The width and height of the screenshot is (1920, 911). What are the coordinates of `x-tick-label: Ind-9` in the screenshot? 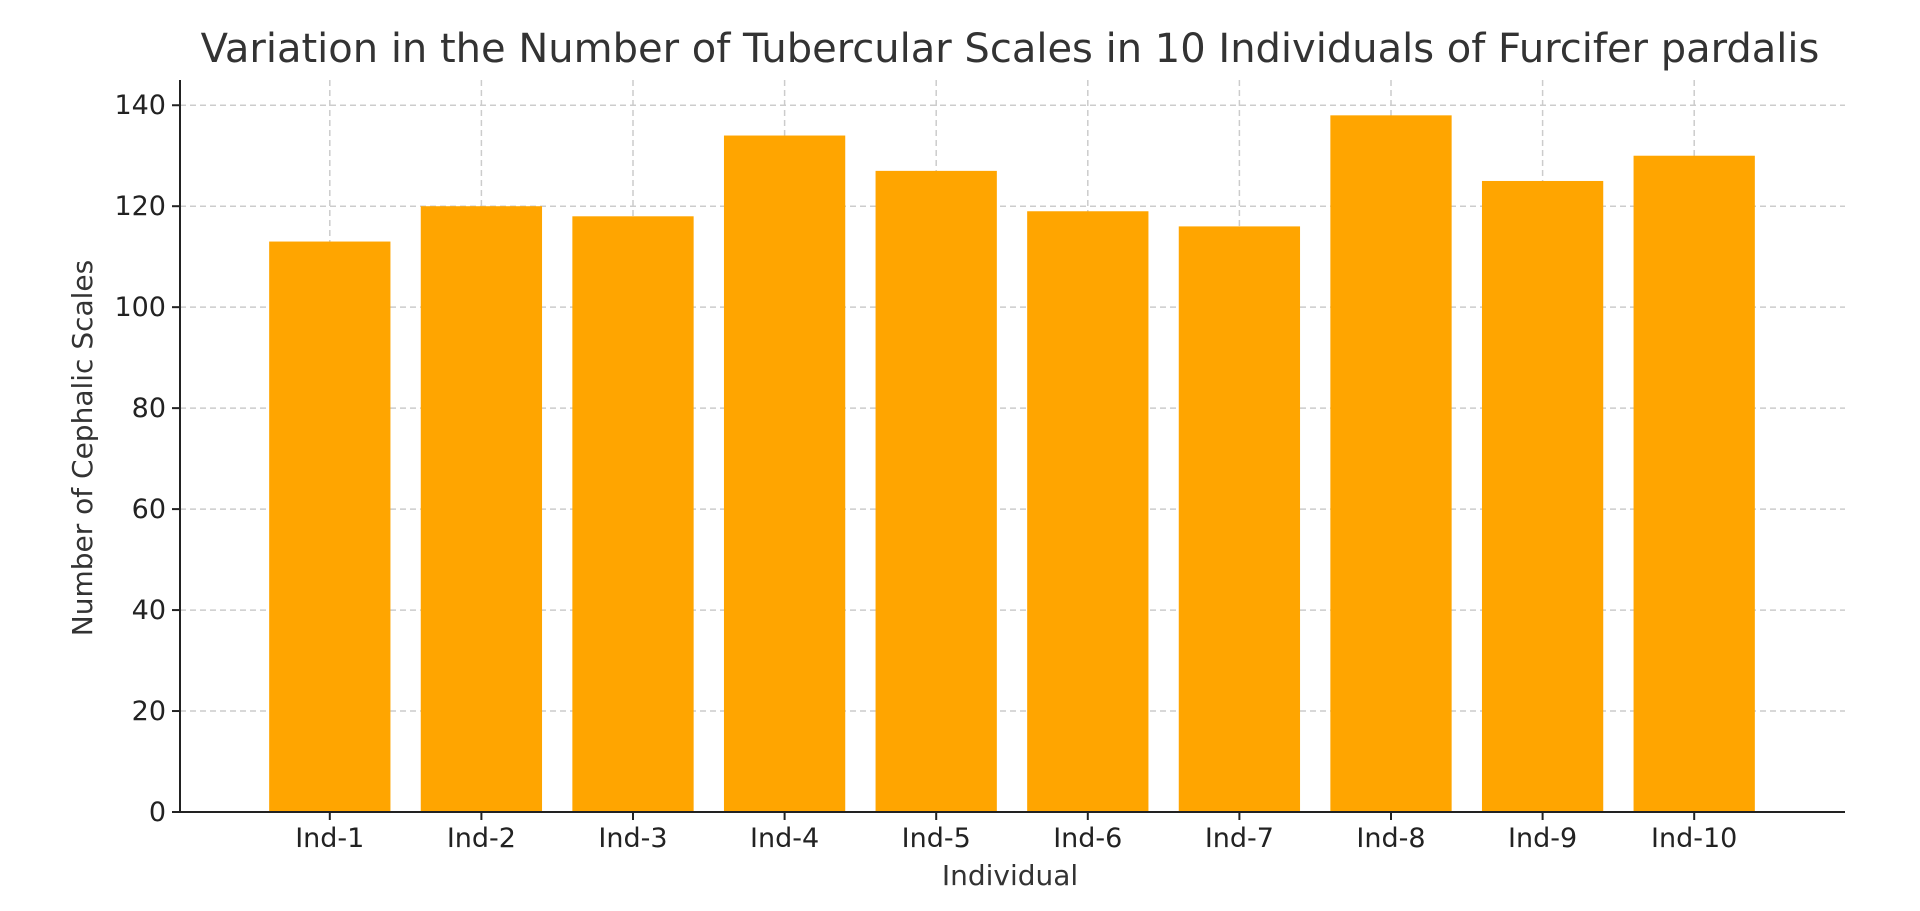 It's located at (1542, 838).